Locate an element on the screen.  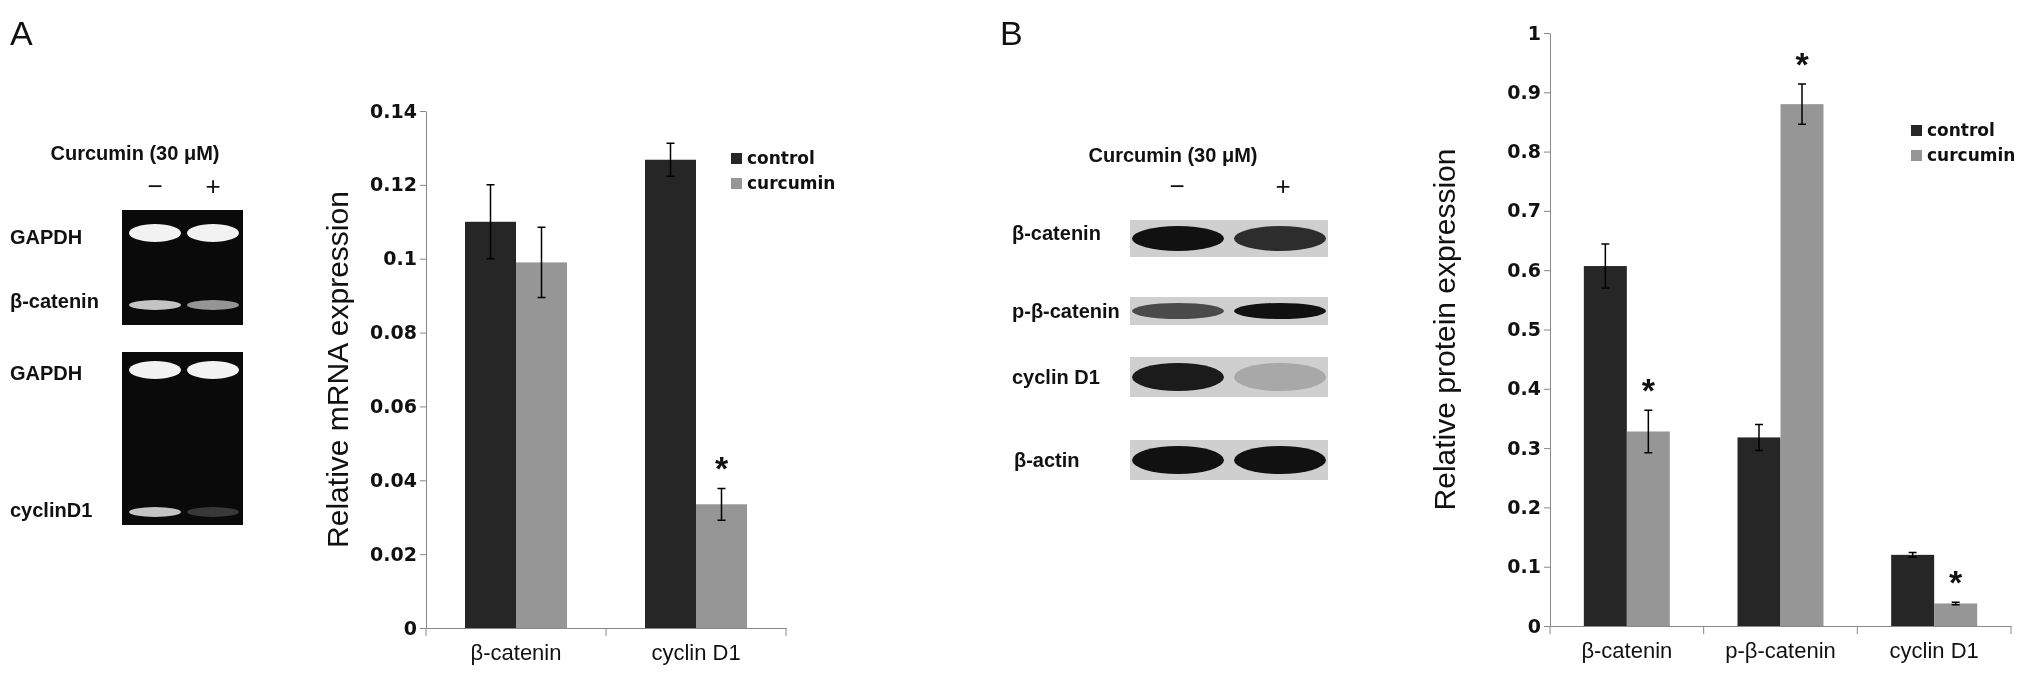
y-tick-label: 0.04 is located at coordinates (393, 479).